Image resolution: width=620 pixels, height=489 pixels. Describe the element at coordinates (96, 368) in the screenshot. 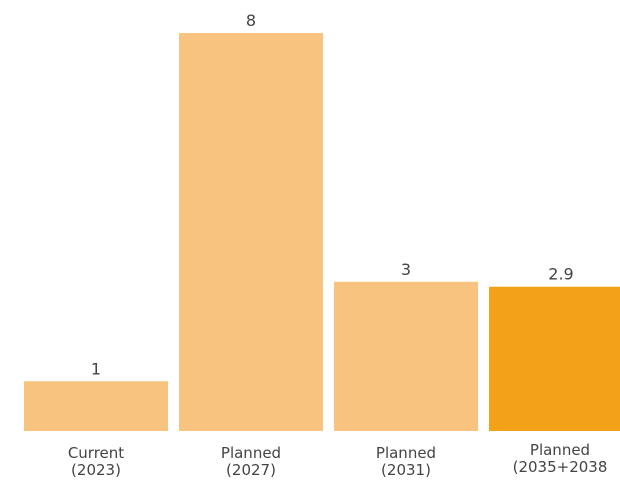

I see `value-label-1: 1` at that location.